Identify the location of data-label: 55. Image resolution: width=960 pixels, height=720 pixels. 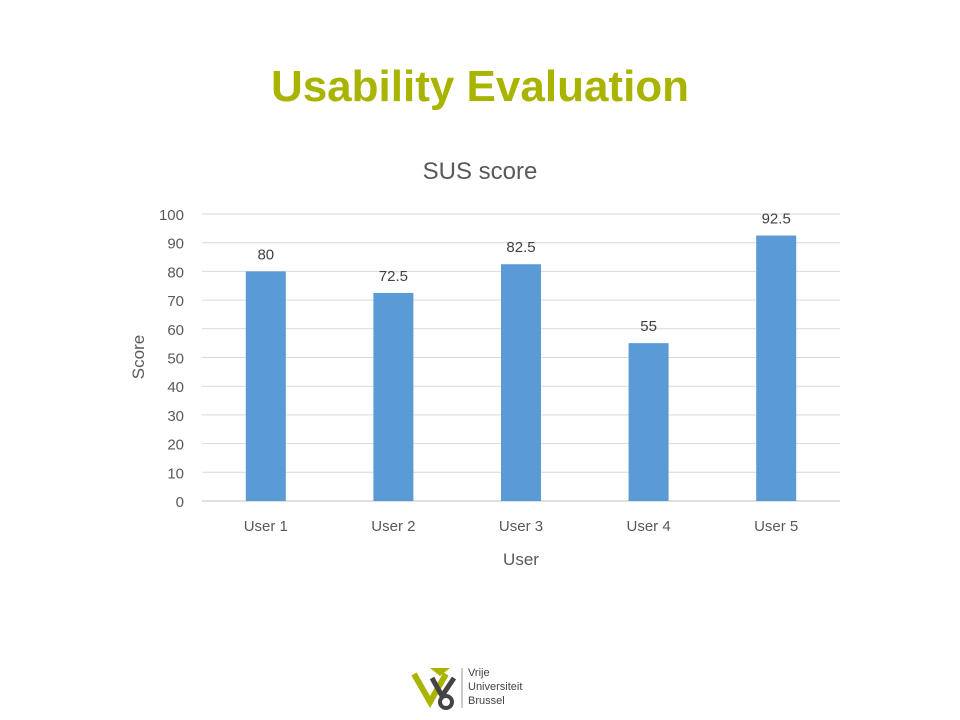
(648, 326).